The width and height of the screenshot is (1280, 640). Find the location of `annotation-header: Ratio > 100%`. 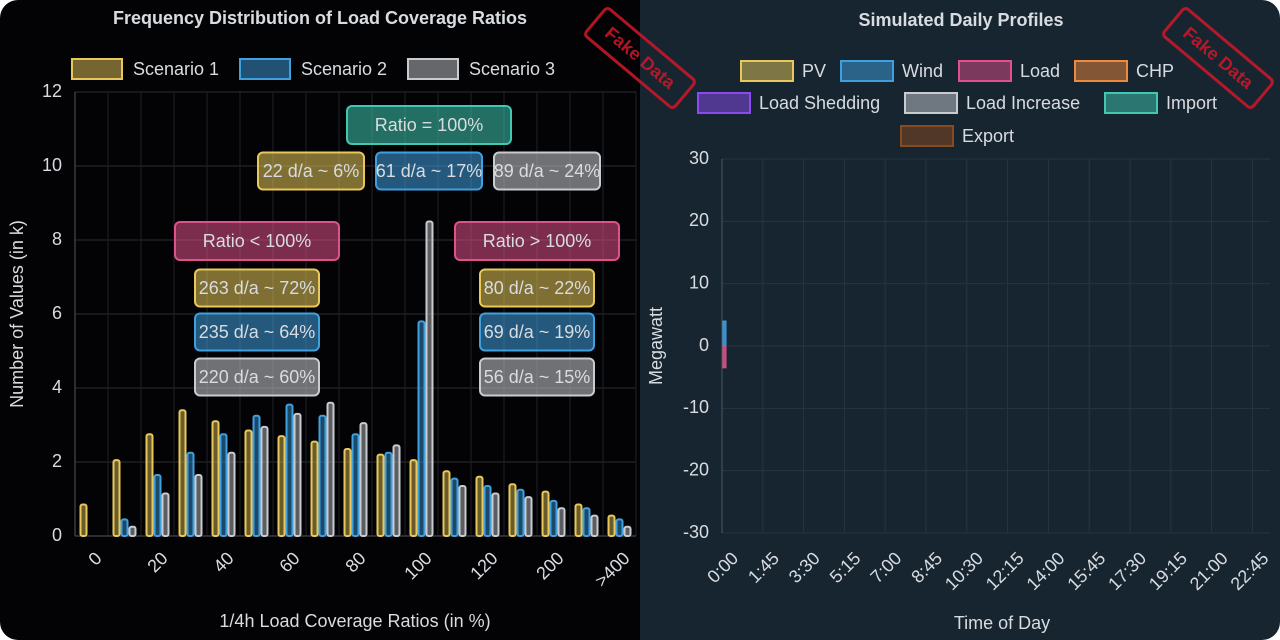

annotation-header: Ratio > 100% is located at coordinates (537, 241).